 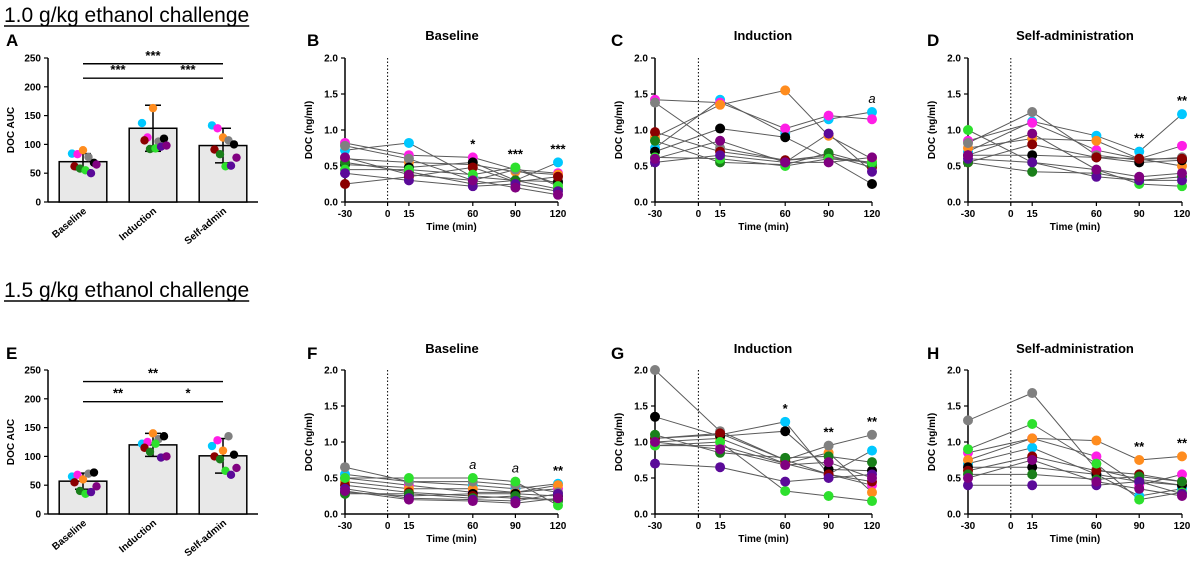 What do you see at coordinates (1075, 348) in the screenshot?
I see `panel-title: Self-administration` at bounding box center [1075, 348].